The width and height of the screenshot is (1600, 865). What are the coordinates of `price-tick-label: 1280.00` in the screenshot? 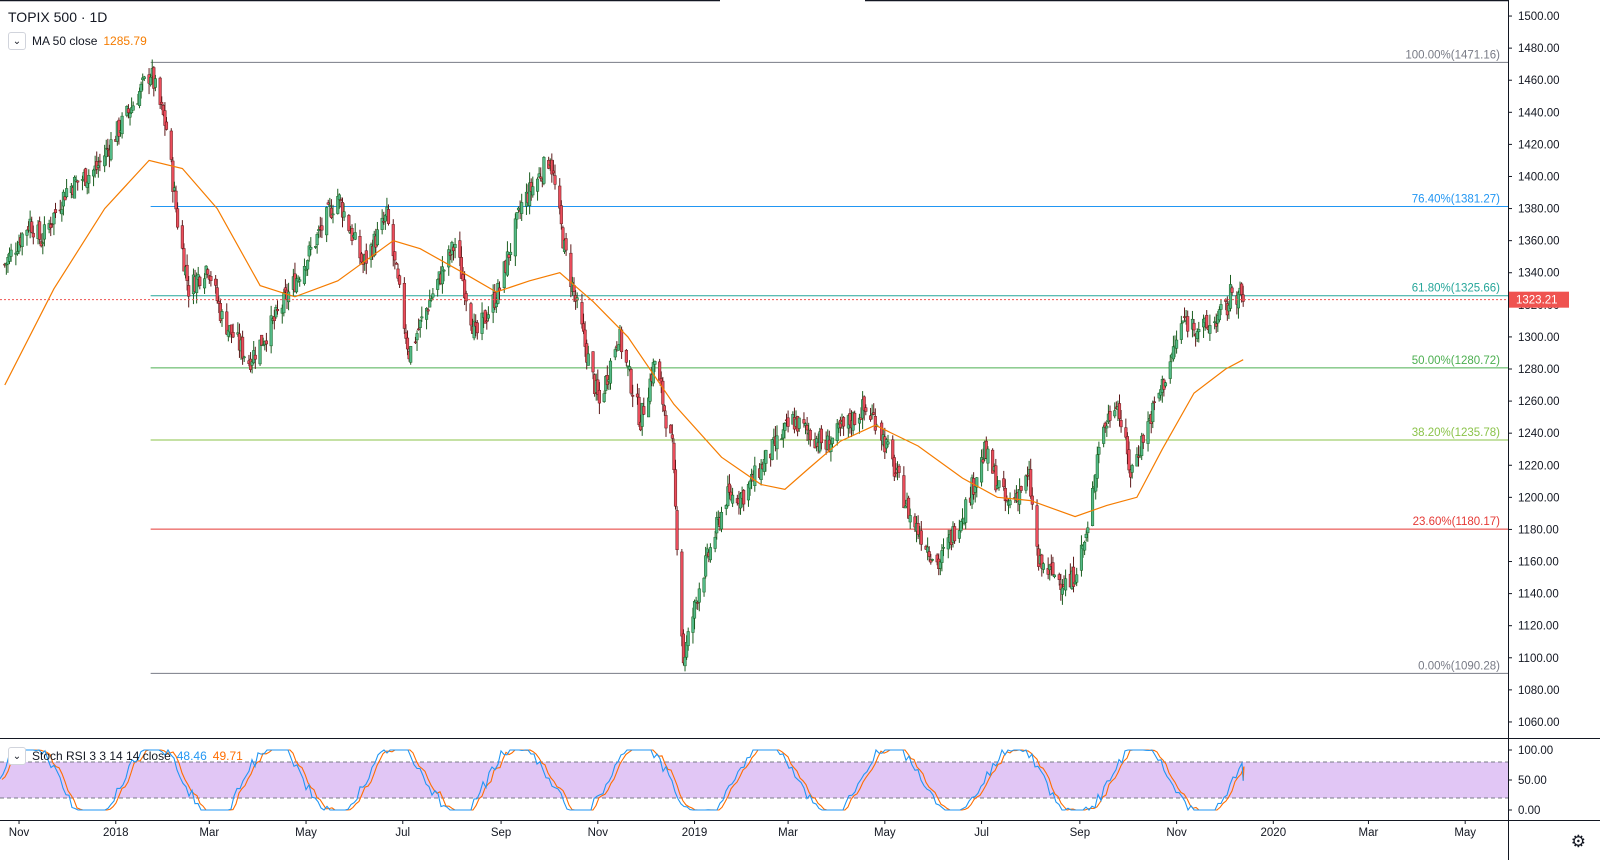 It's located at (1539, 370).